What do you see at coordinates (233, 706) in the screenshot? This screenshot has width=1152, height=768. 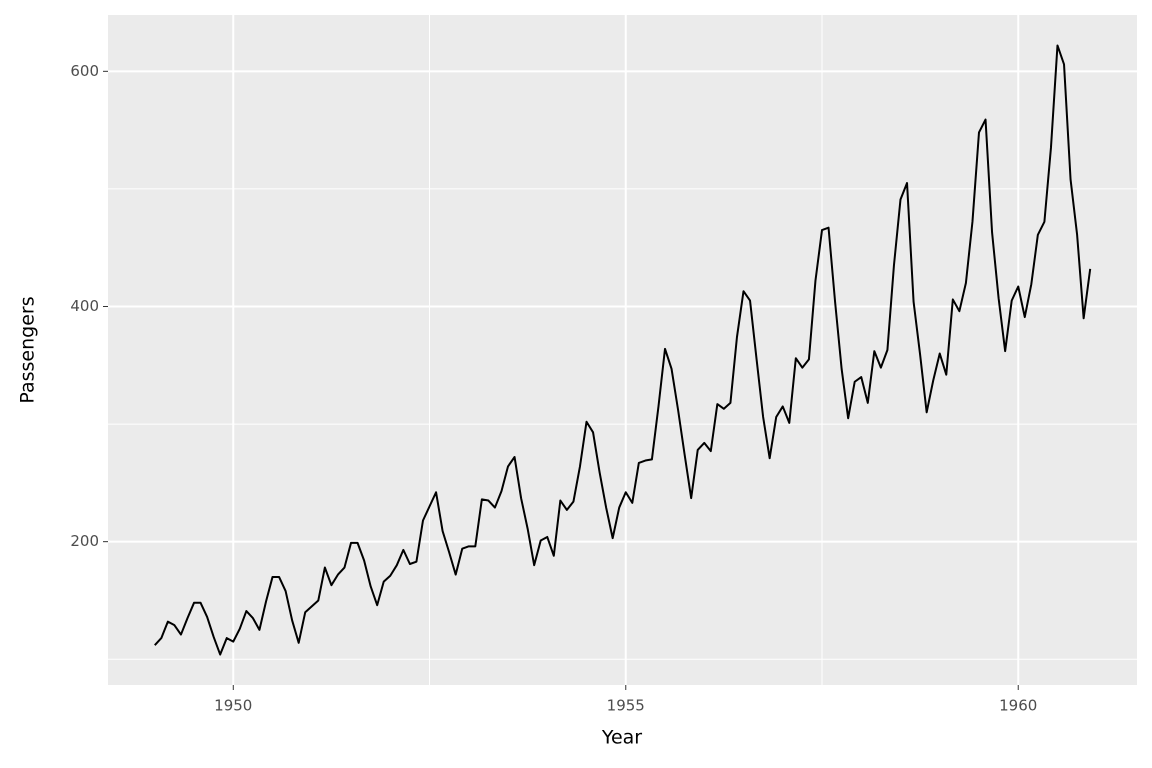 I see `x-tick-label: 1950` at bounding box center [233, 706].